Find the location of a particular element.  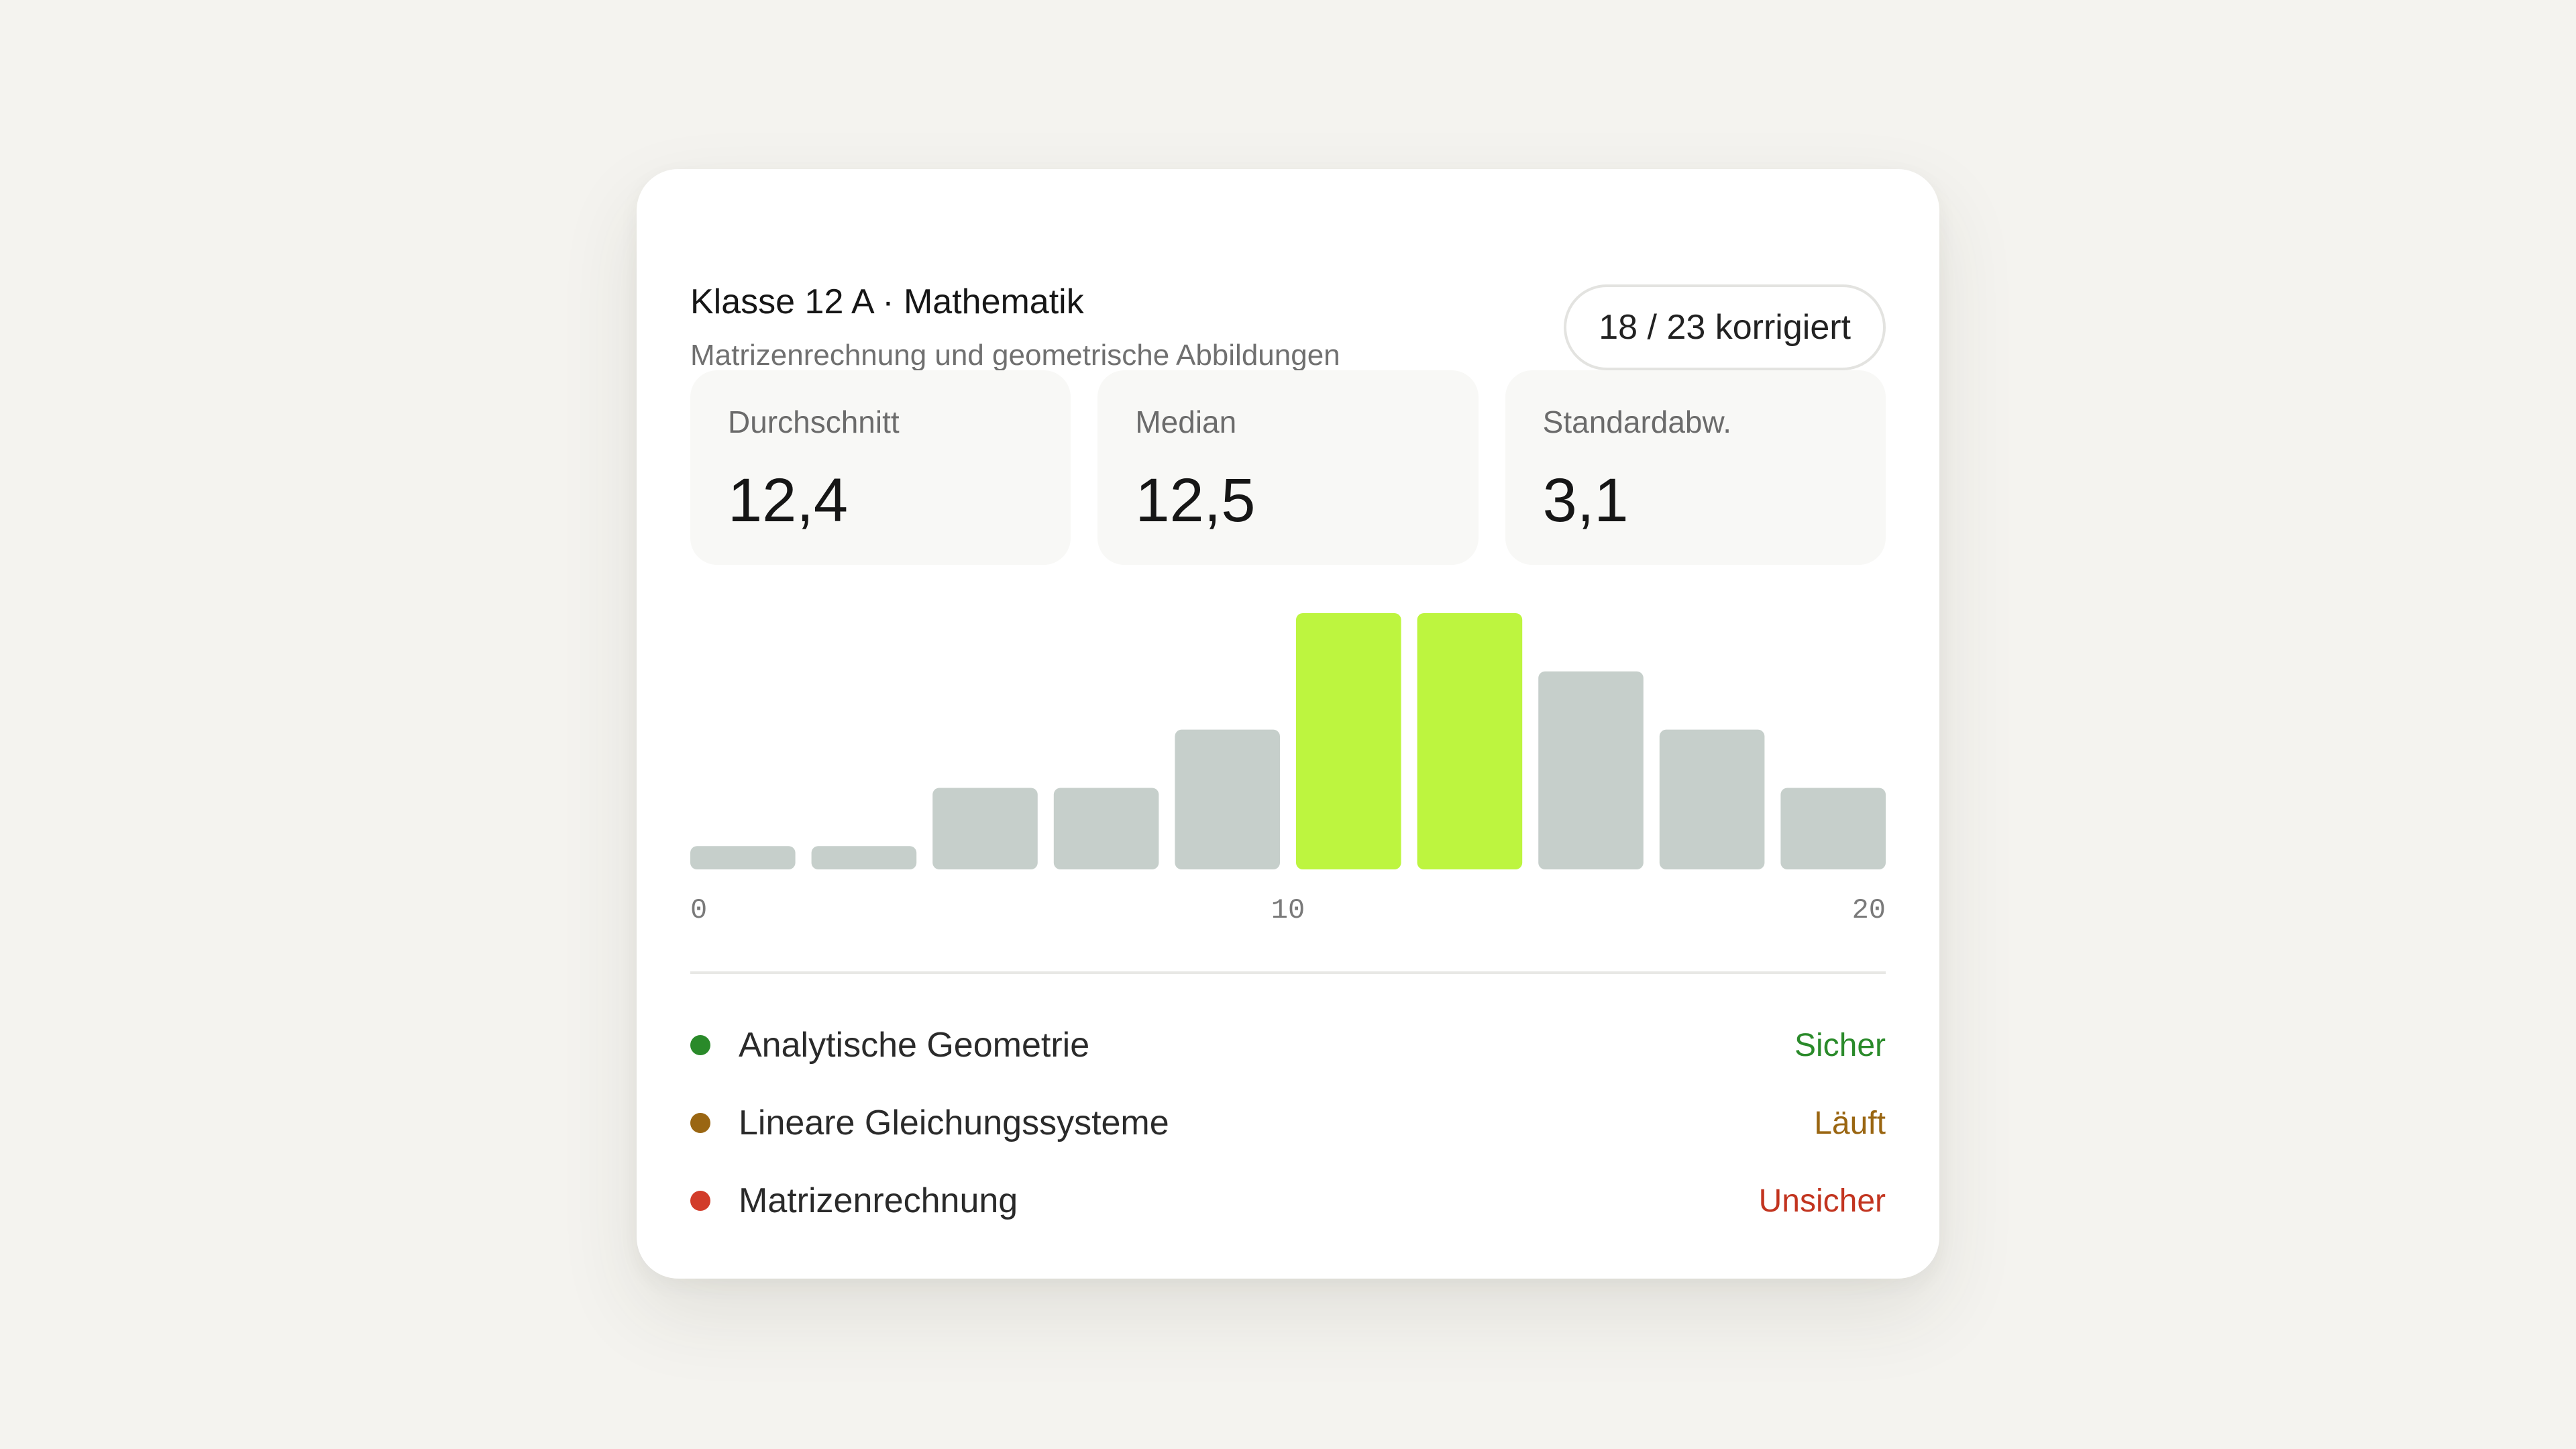

topic-item: Analytische Geometrie Sicher is located at coordinates (1288, 1045).